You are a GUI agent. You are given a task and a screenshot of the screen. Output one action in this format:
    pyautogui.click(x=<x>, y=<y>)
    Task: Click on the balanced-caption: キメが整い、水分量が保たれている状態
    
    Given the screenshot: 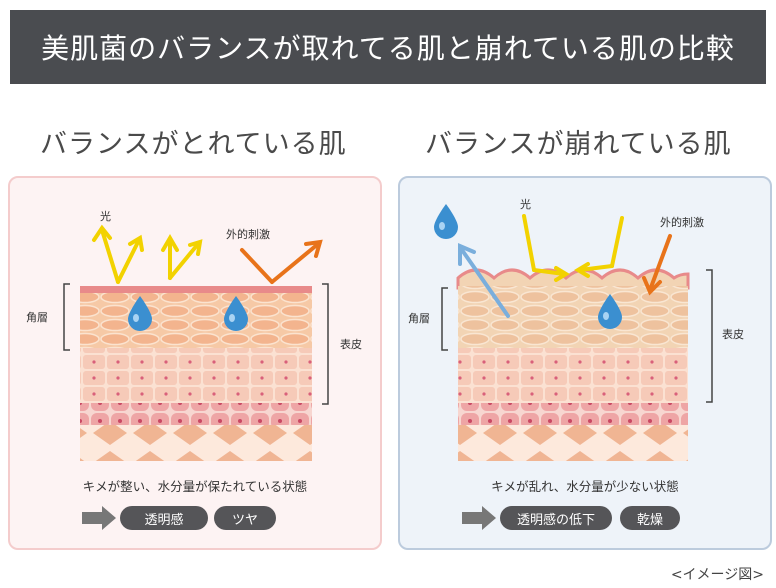 What is the action you would take?
    pyautogui.click(x=195, y=486)
    